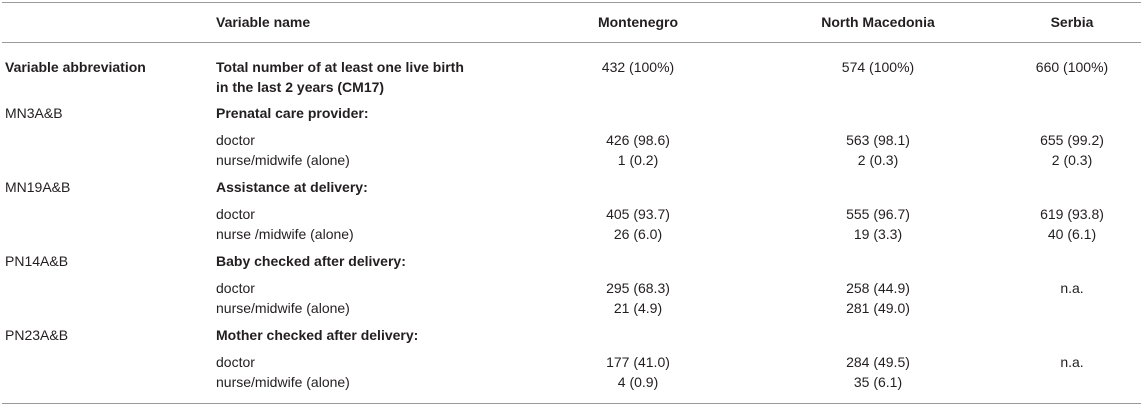 Image resolution: width=1143 pixels, height=408 pixels. What do you see at coordinates (1072, 67) in the screenshot?
I see `total-serbia: 660 (100%)` at bounding box center [1072, 67].